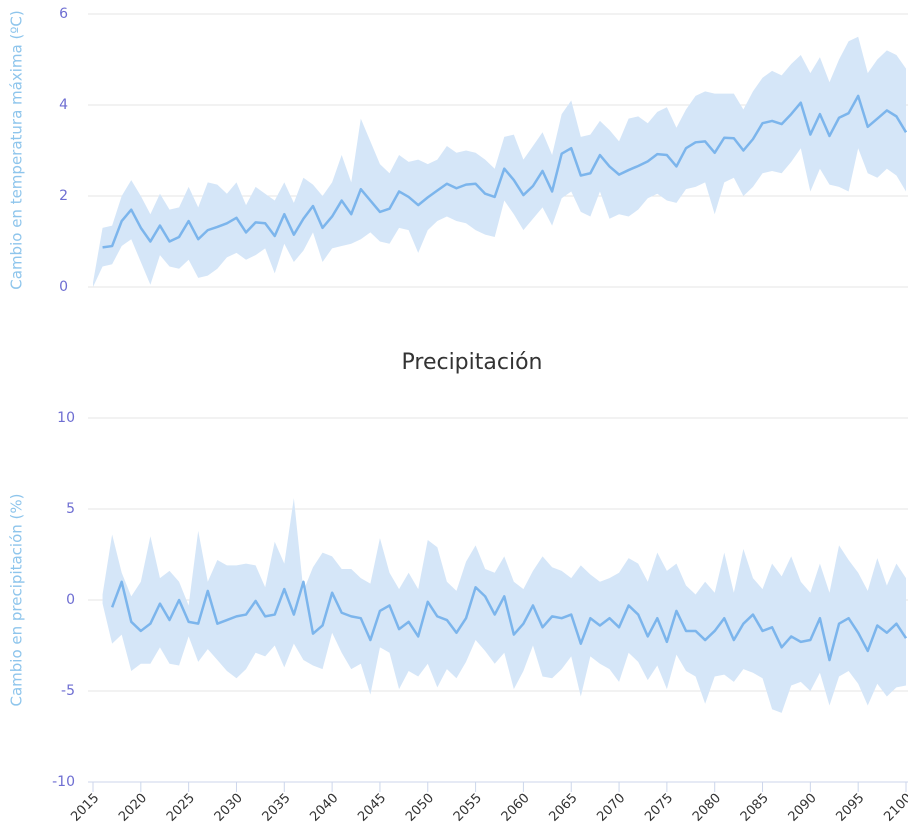  I want to click on y-tick-label: 5, so click(70, 509).